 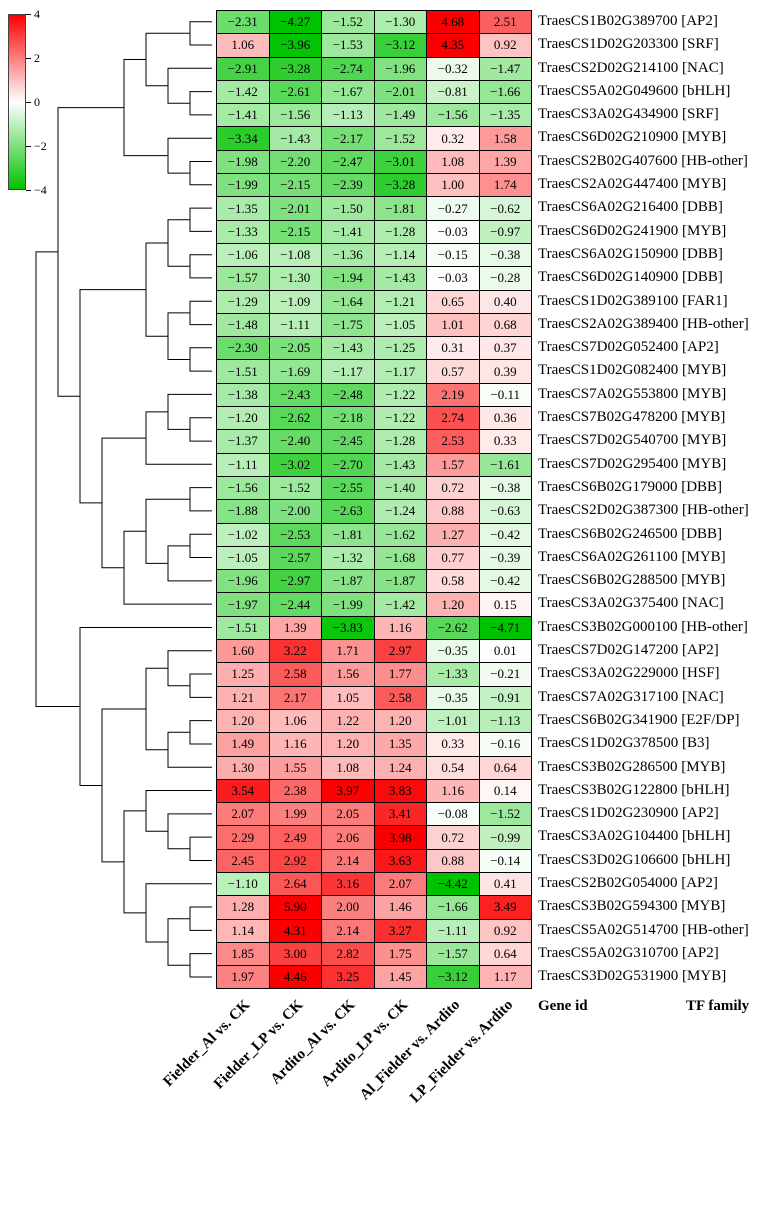 I want to click on heatmap-cell: −1.61, so click(x=504, y=464).